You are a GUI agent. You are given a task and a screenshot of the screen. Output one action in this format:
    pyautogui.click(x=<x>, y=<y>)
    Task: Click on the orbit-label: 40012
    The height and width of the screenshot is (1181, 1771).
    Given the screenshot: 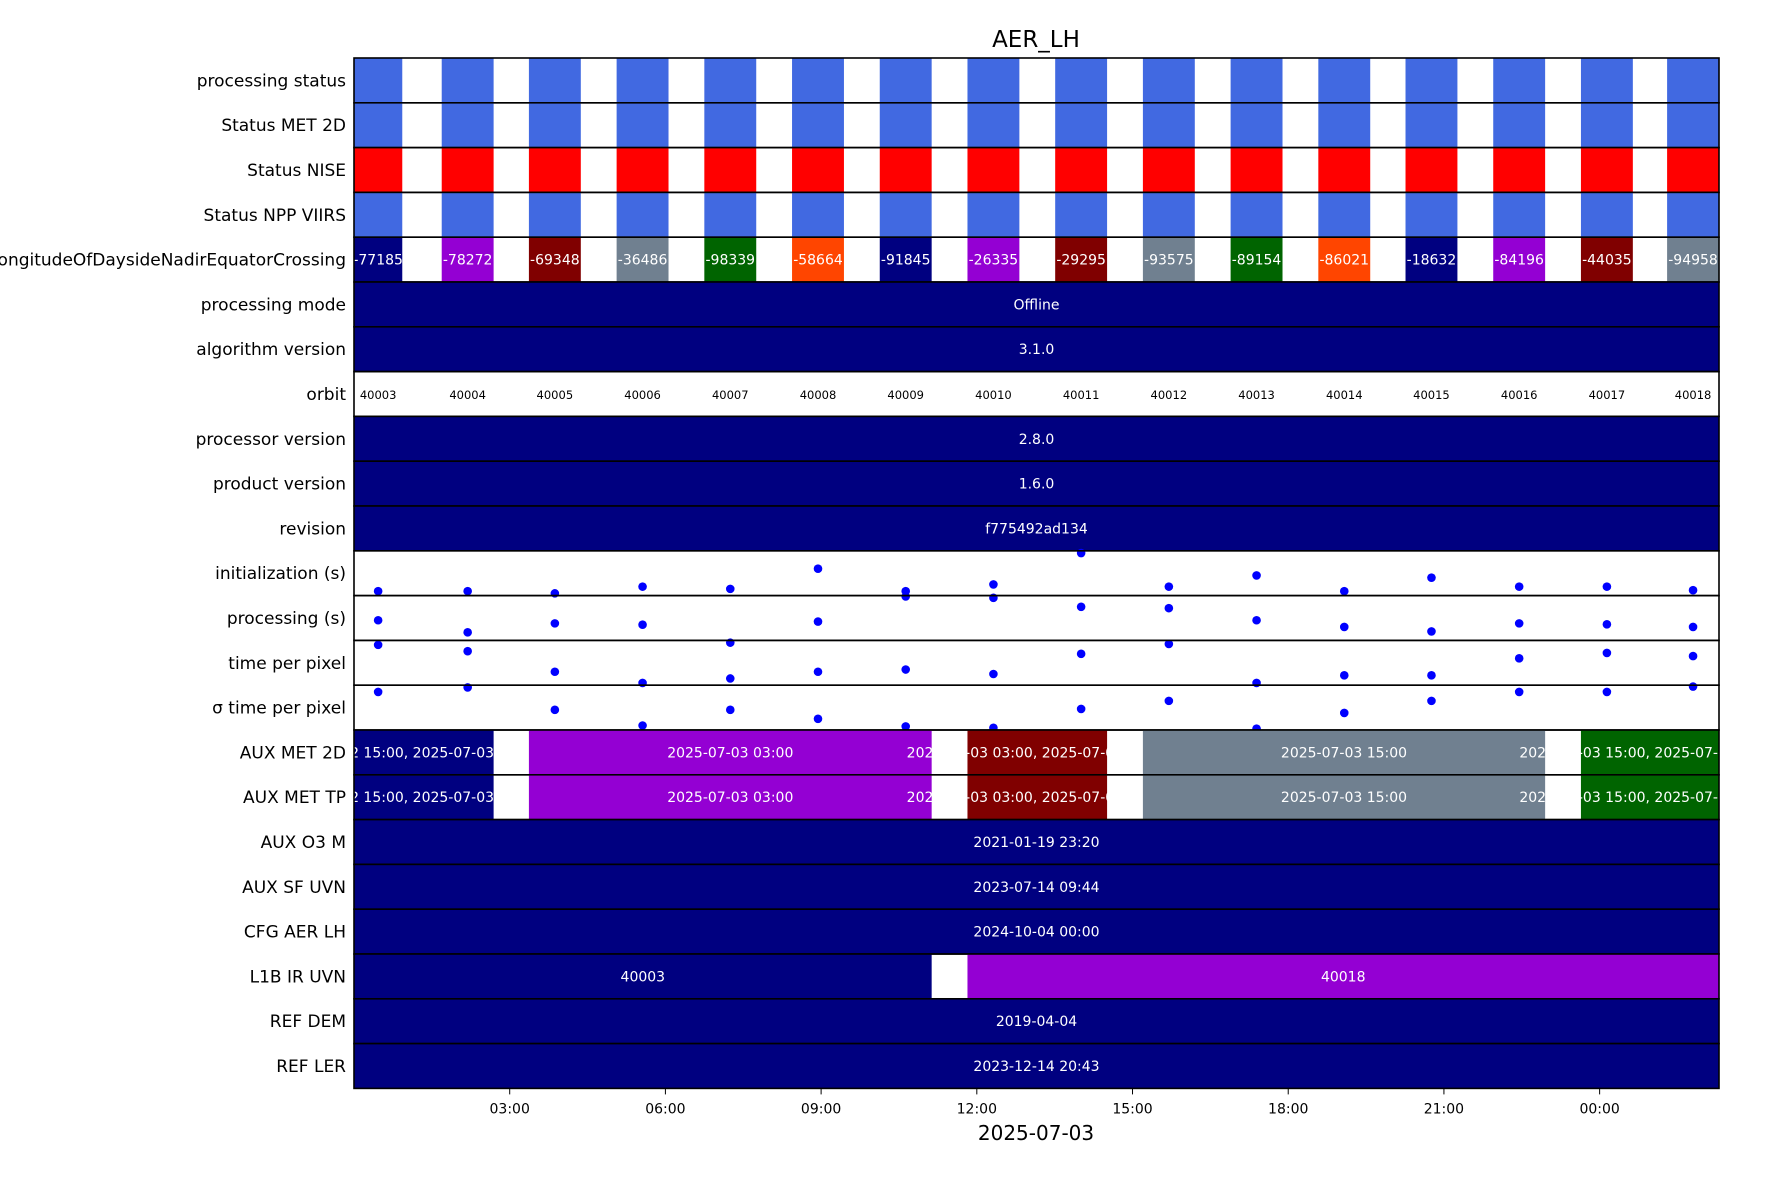 What is the action you would take?
    pyautogui.click(x=1169, y=395)
    